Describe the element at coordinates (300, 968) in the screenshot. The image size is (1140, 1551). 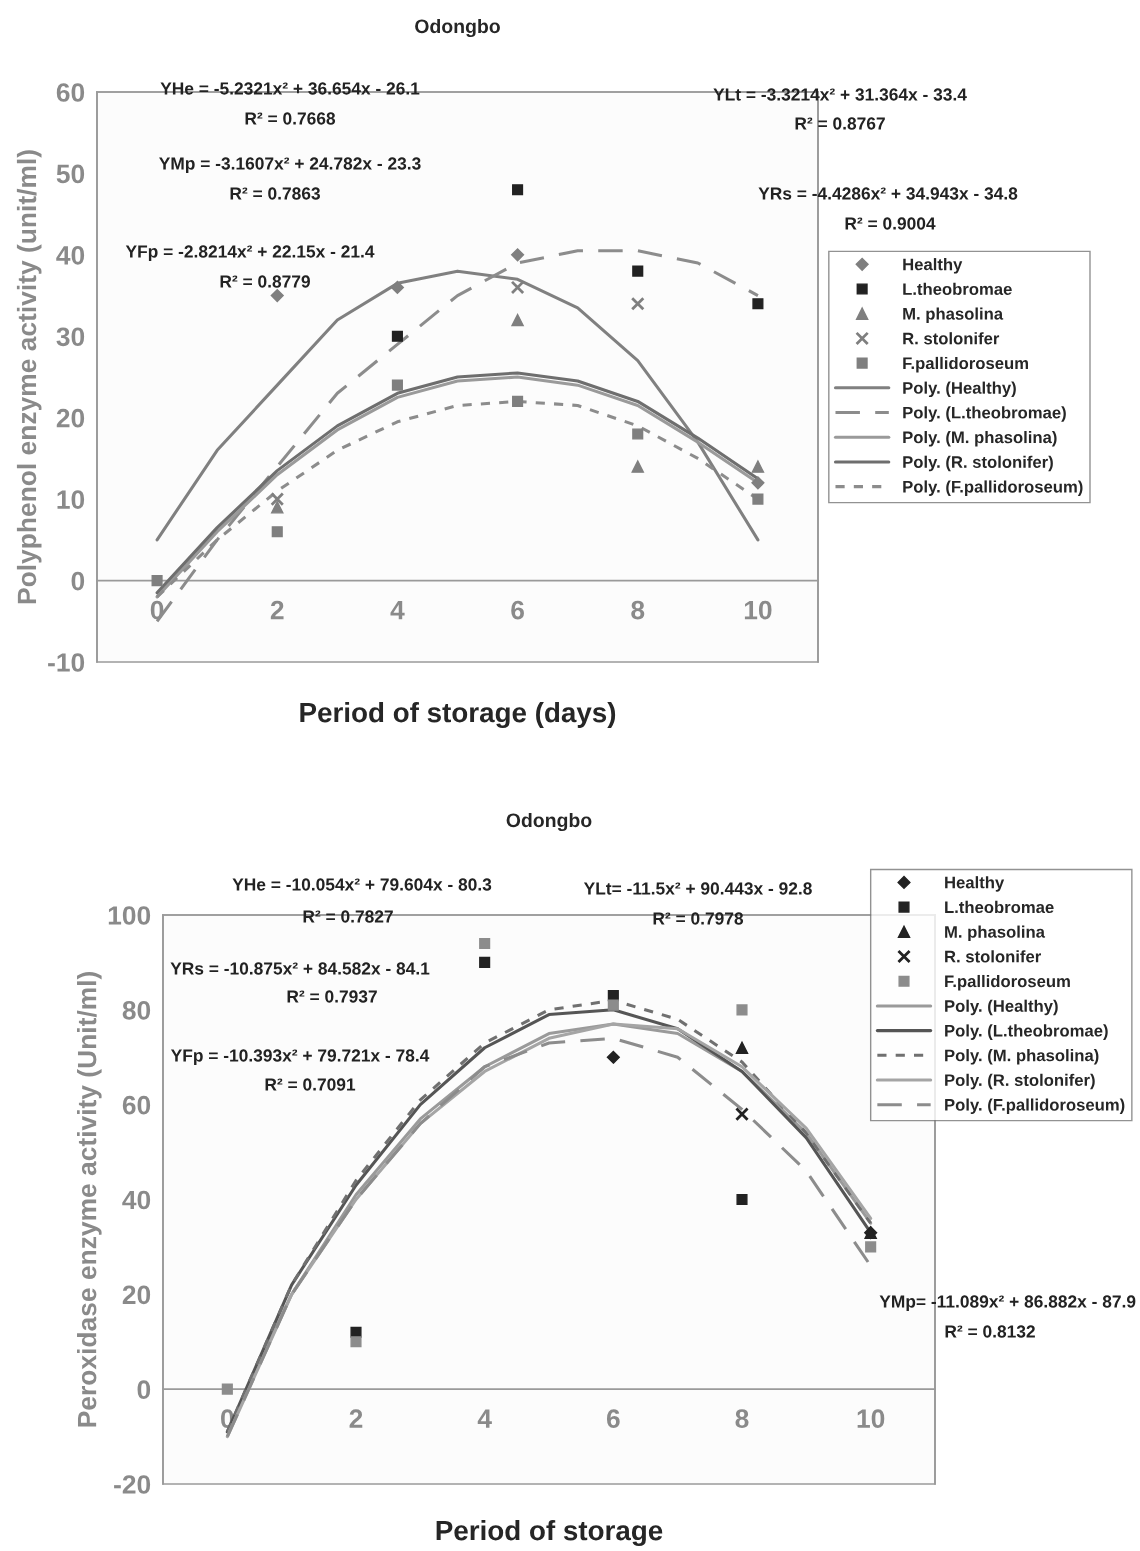
I see `annotation: YRs = -10.875x² + 84.582x - 84.1` at that location.